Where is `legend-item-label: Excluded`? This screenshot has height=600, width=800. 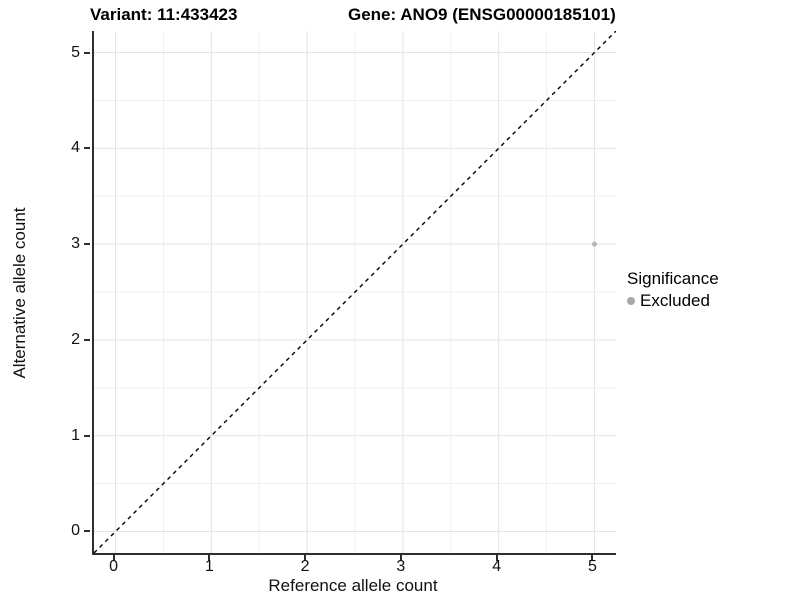
legend-item-label: Excluded is located at coordinates (675, 300).